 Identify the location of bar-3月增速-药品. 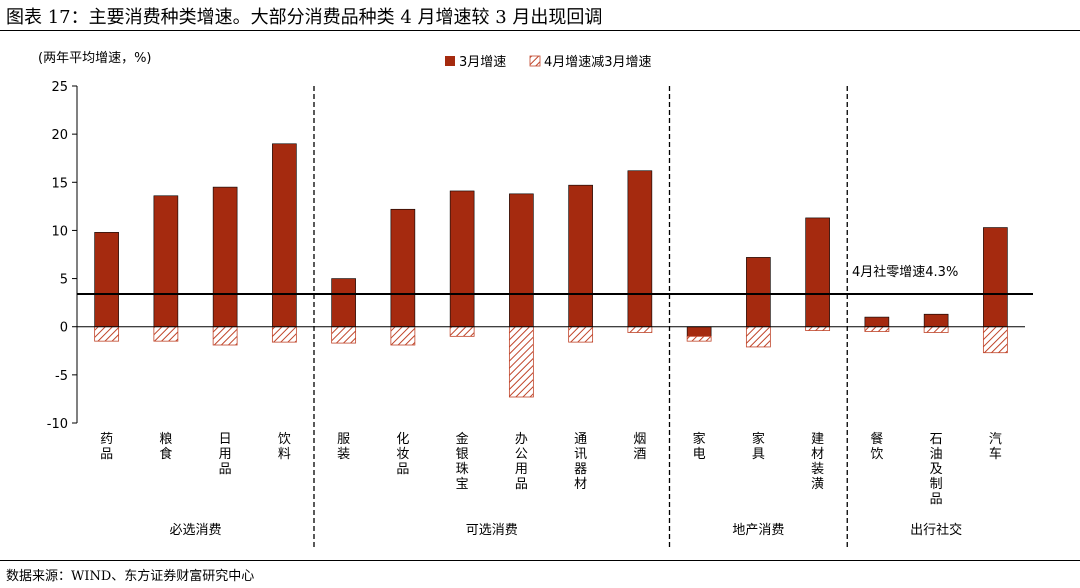
(106, 280).